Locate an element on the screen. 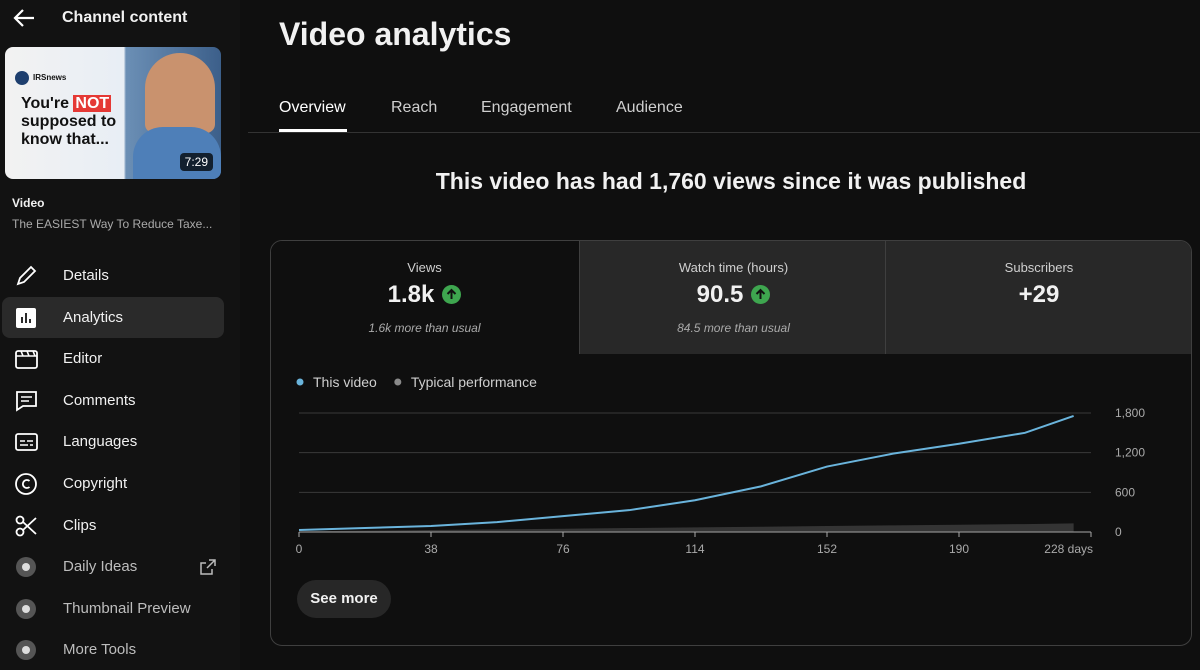 The height and width of the screenshot is (670, 1200). metric-number: +29 is located at coordinates (1039, 294).